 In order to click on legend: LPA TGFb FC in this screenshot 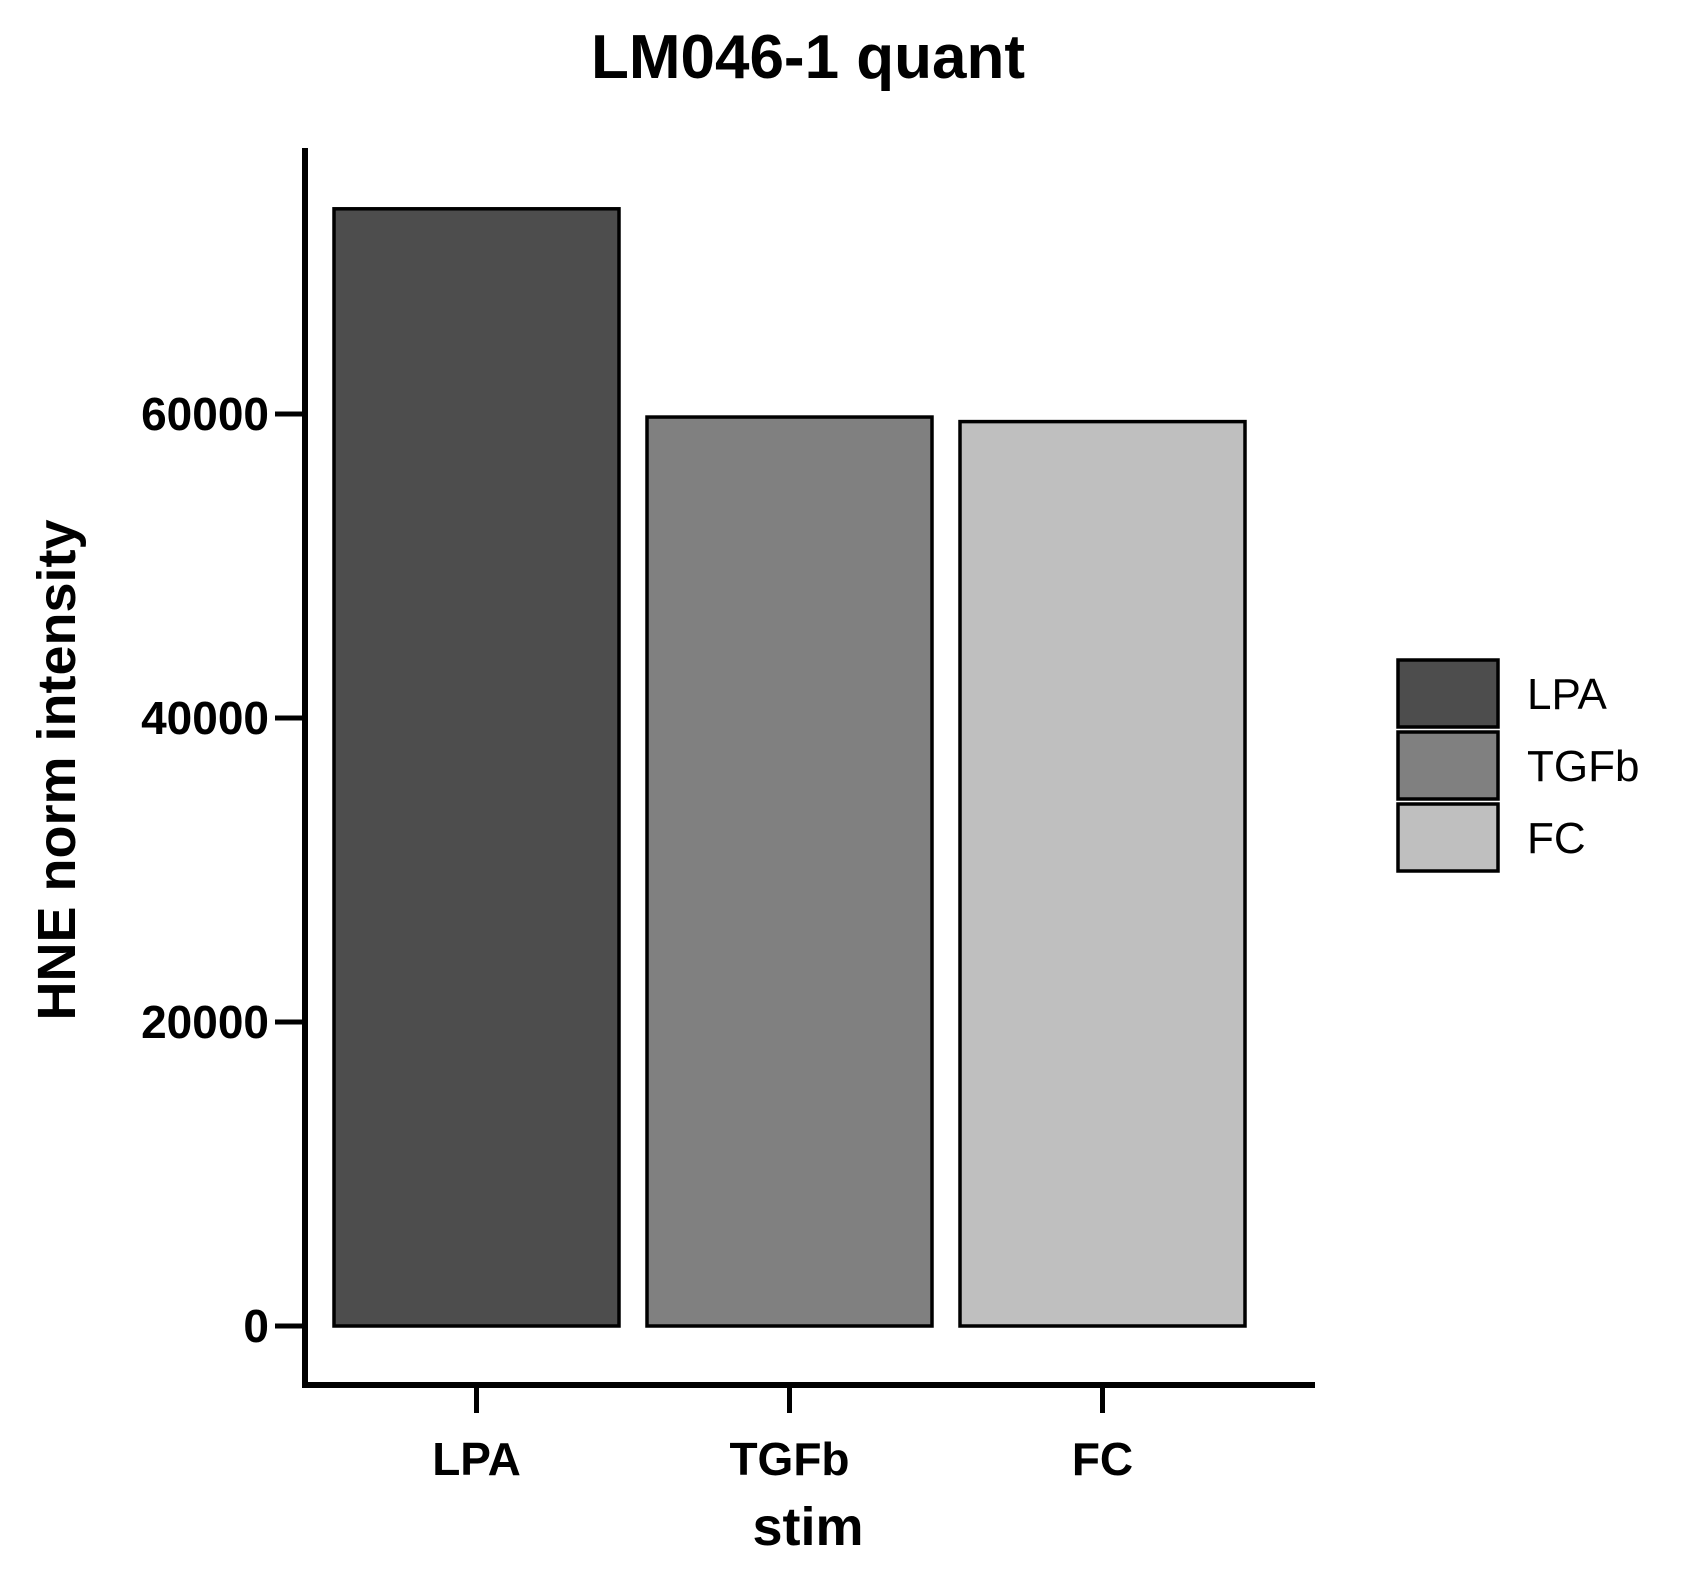, I will do `click(1517, 765)`.